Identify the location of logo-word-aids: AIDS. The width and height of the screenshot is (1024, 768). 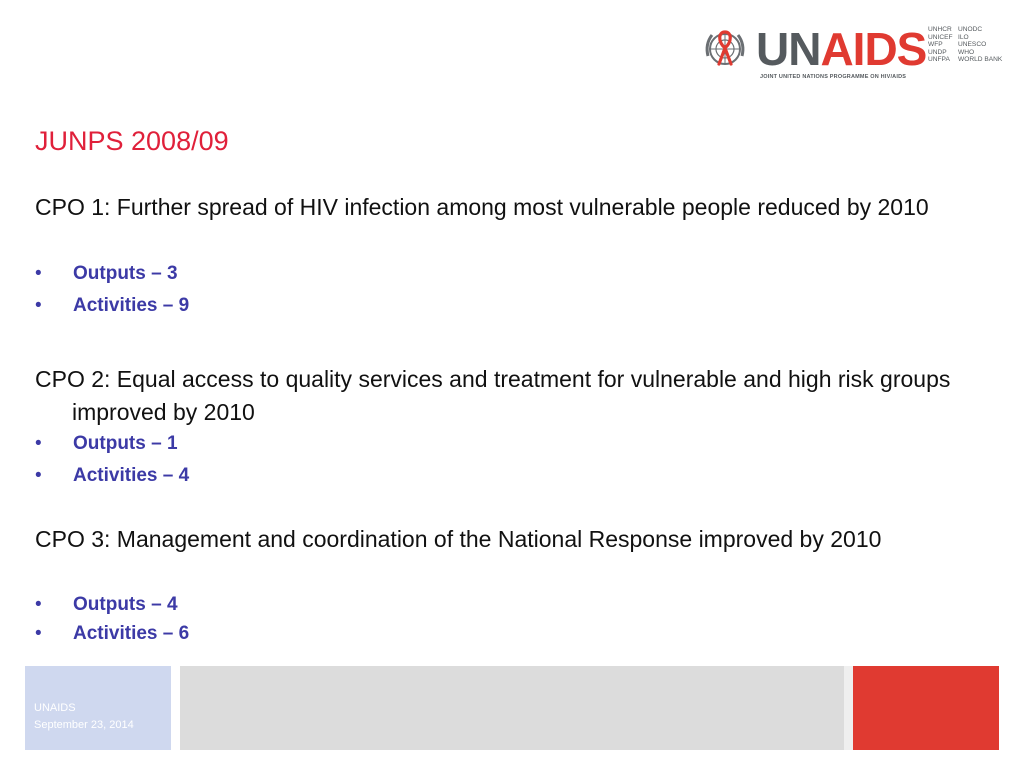
(873, 49).